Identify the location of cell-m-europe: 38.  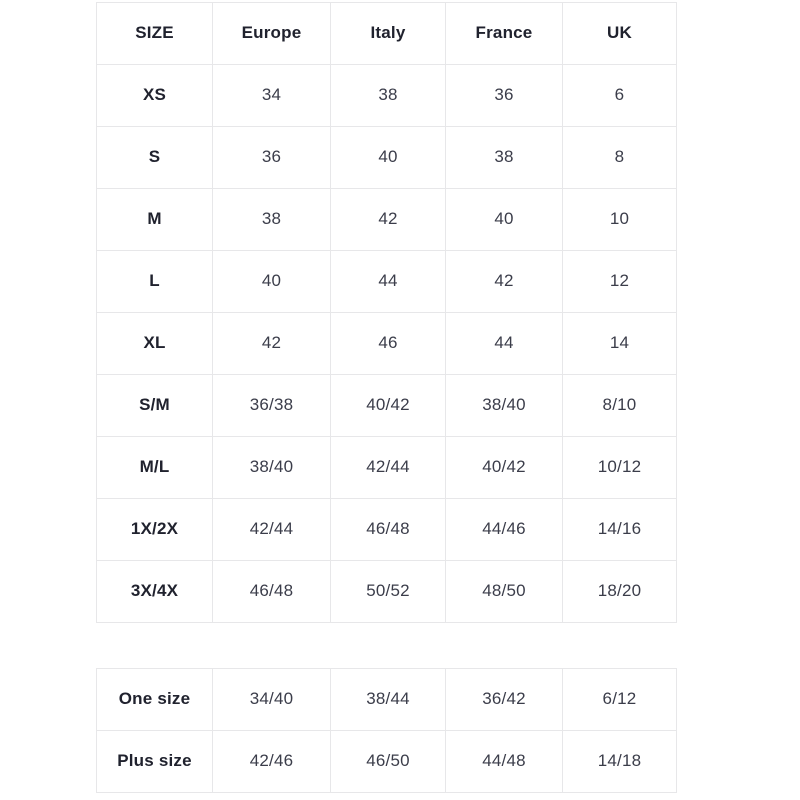
(271, 219).